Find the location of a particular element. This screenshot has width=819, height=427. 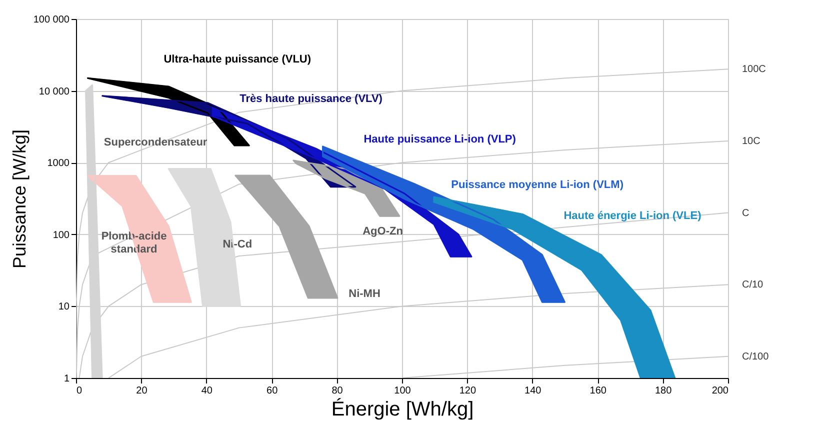

x-tick-label: 40 is located at coordinates (207, 391).